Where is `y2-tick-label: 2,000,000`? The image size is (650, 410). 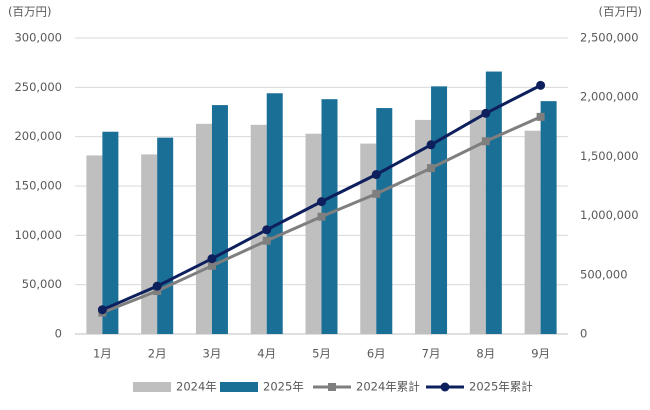 y2-tick-label: 2,000,000 is located at coordinates (609, 97).